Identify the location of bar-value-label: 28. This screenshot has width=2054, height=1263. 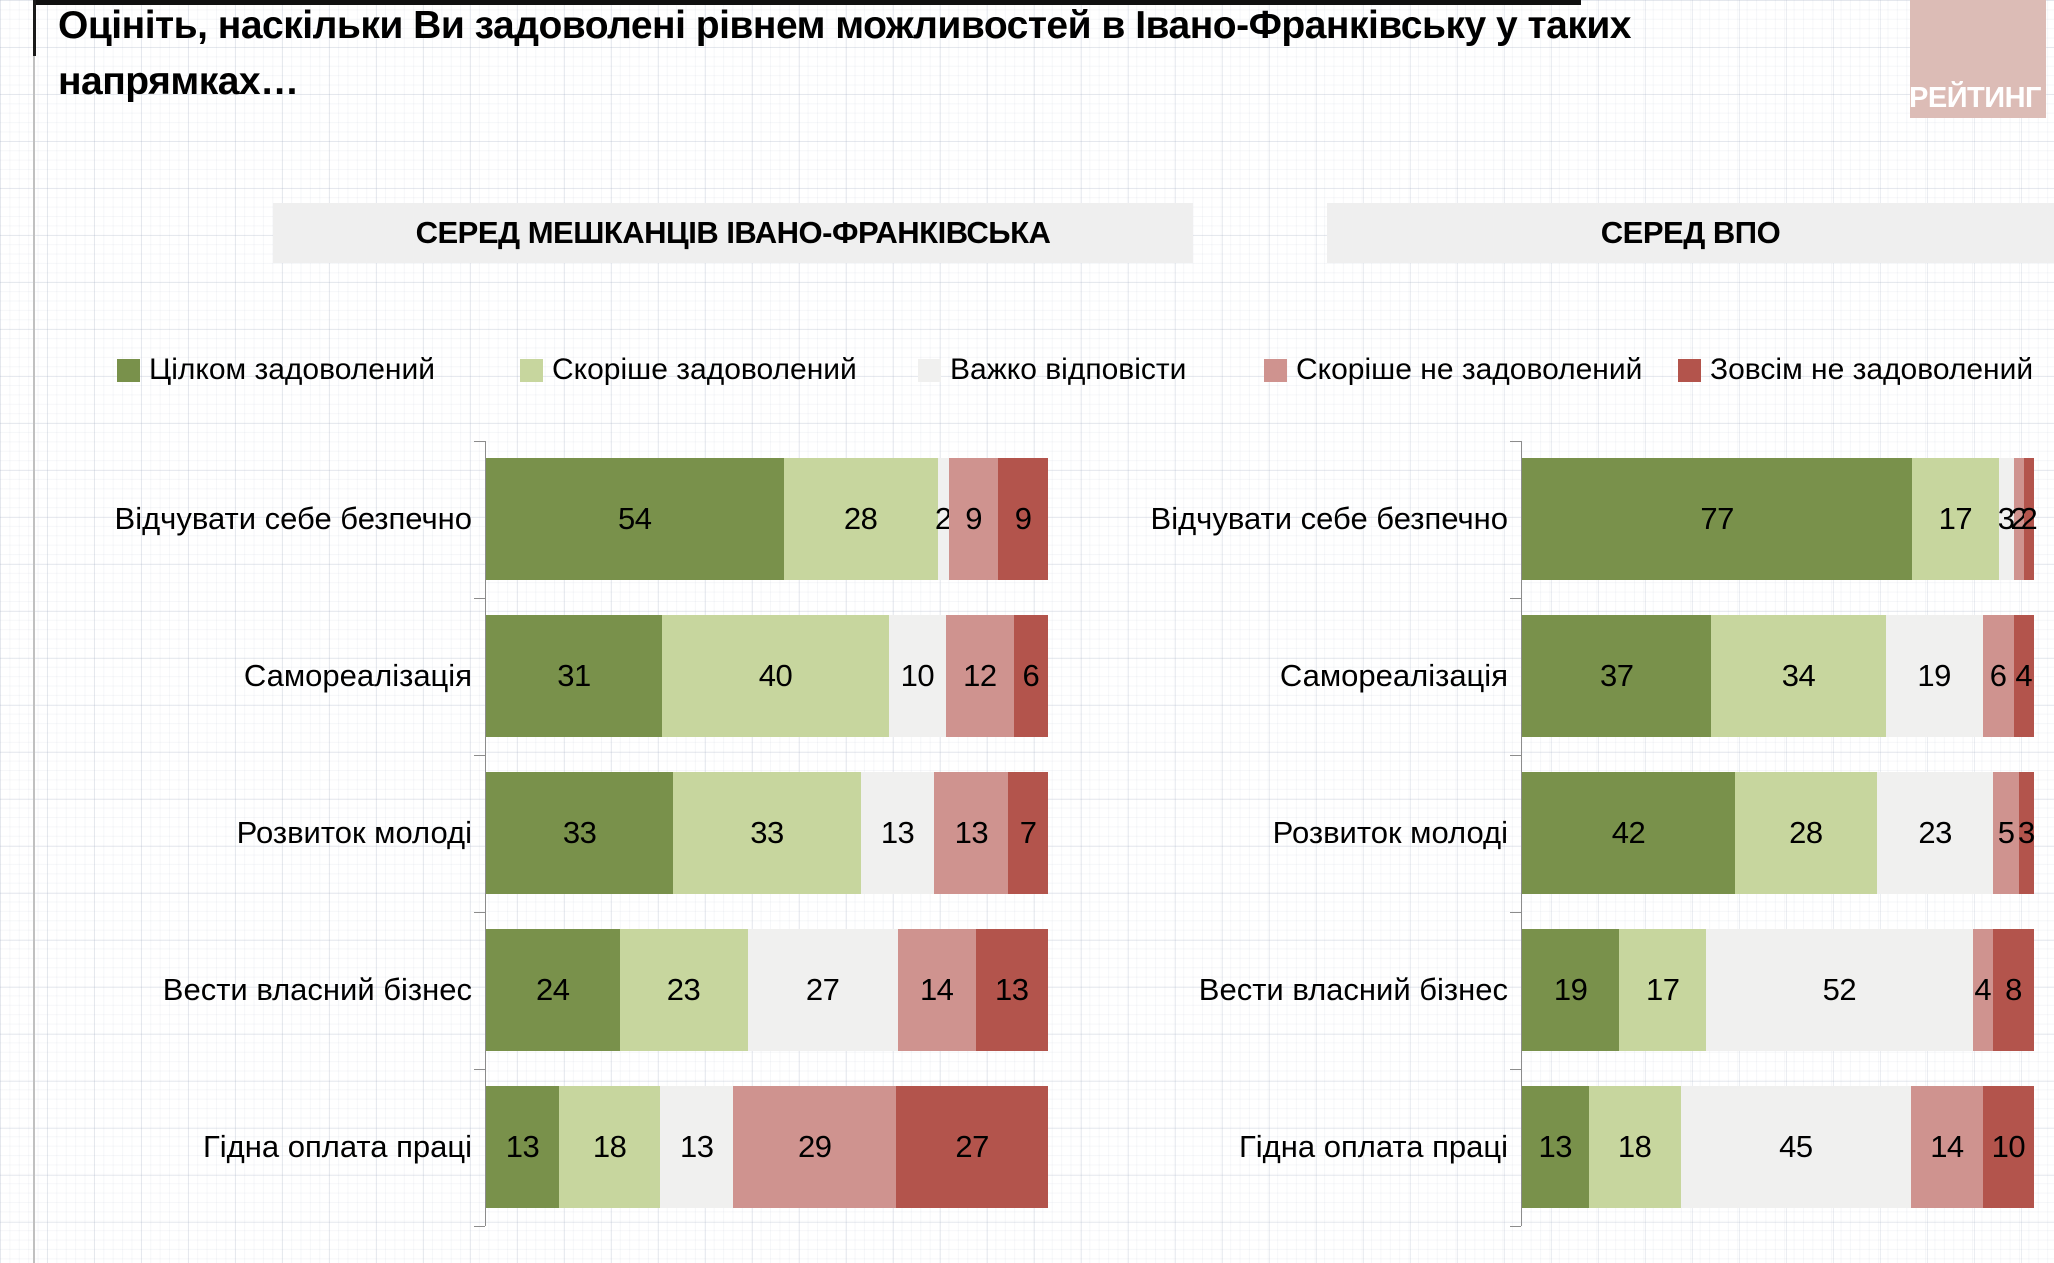
(1806, 832).